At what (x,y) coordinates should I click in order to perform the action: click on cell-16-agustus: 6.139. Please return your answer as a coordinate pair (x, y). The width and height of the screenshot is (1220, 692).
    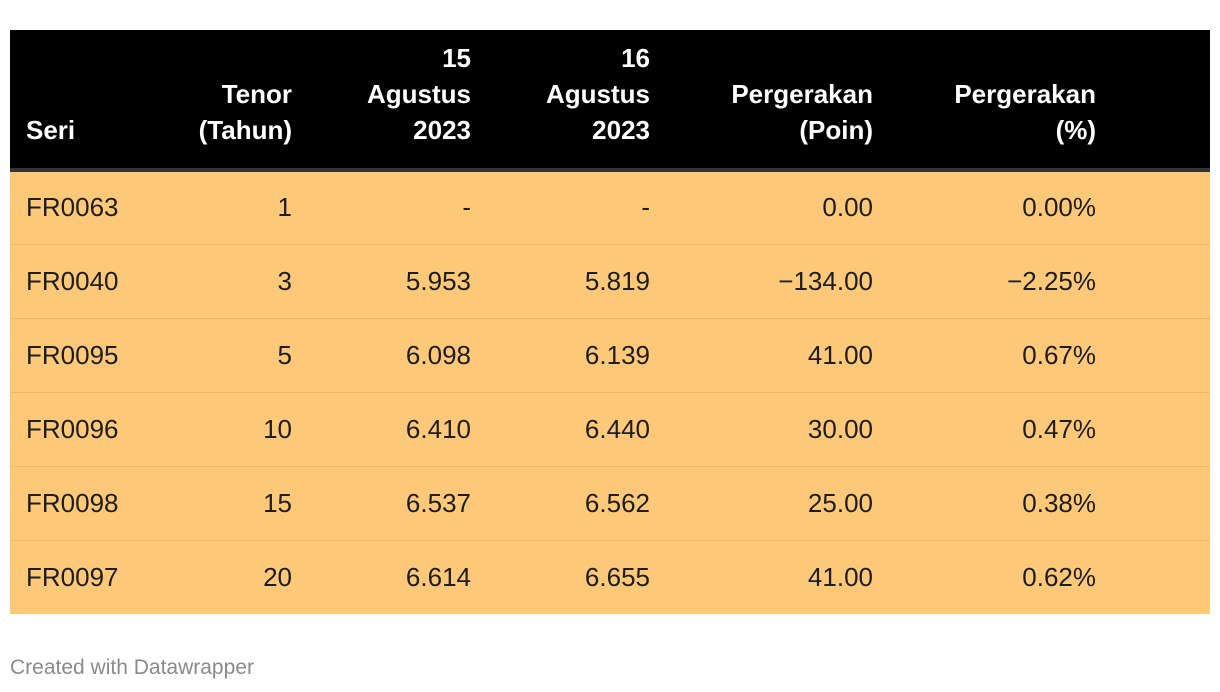
    Looking at the image, I should click on (560, 355).